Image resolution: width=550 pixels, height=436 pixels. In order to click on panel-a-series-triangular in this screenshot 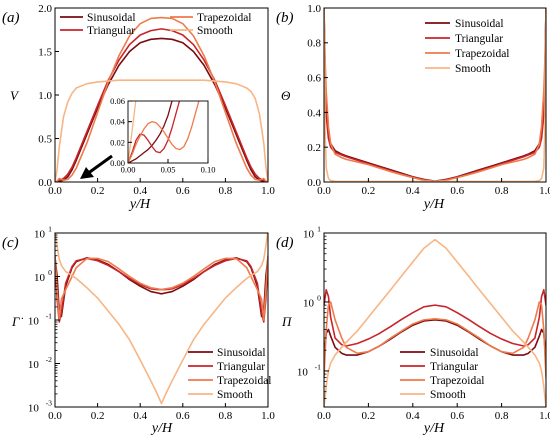, I will do `click(161, 105)`.